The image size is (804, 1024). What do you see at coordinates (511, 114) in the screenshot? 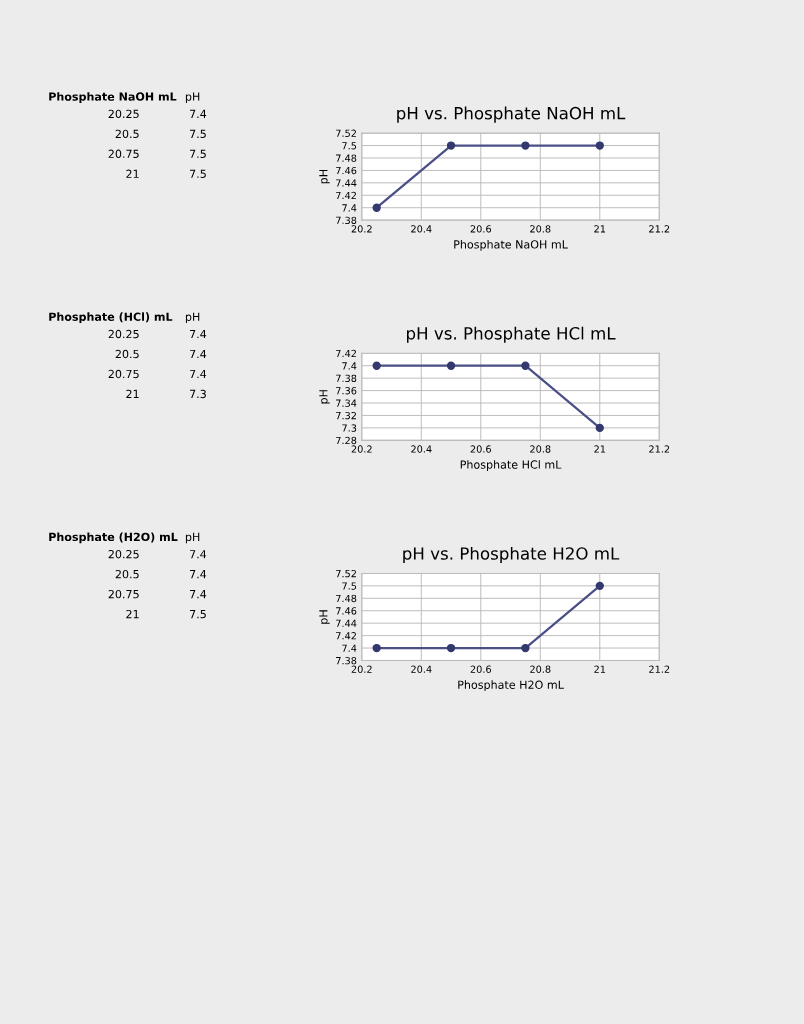
I see `chart-title: pH vs. Phosphate NaOH mL` at bounding box center [511, 114].